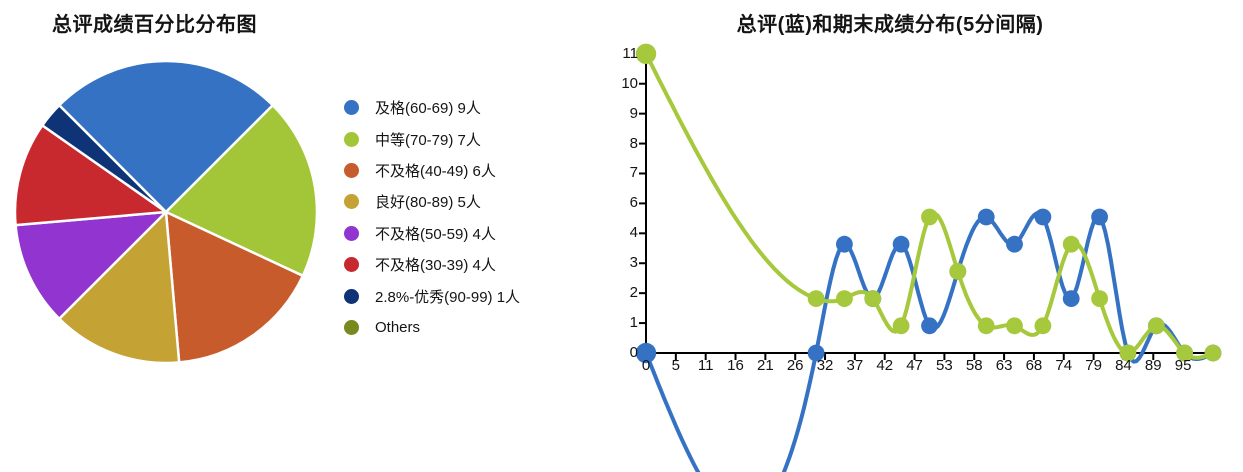  Describe the element at coordinates (675, 365) in the screenshot. I see `x-tick-label: 5` at that location.